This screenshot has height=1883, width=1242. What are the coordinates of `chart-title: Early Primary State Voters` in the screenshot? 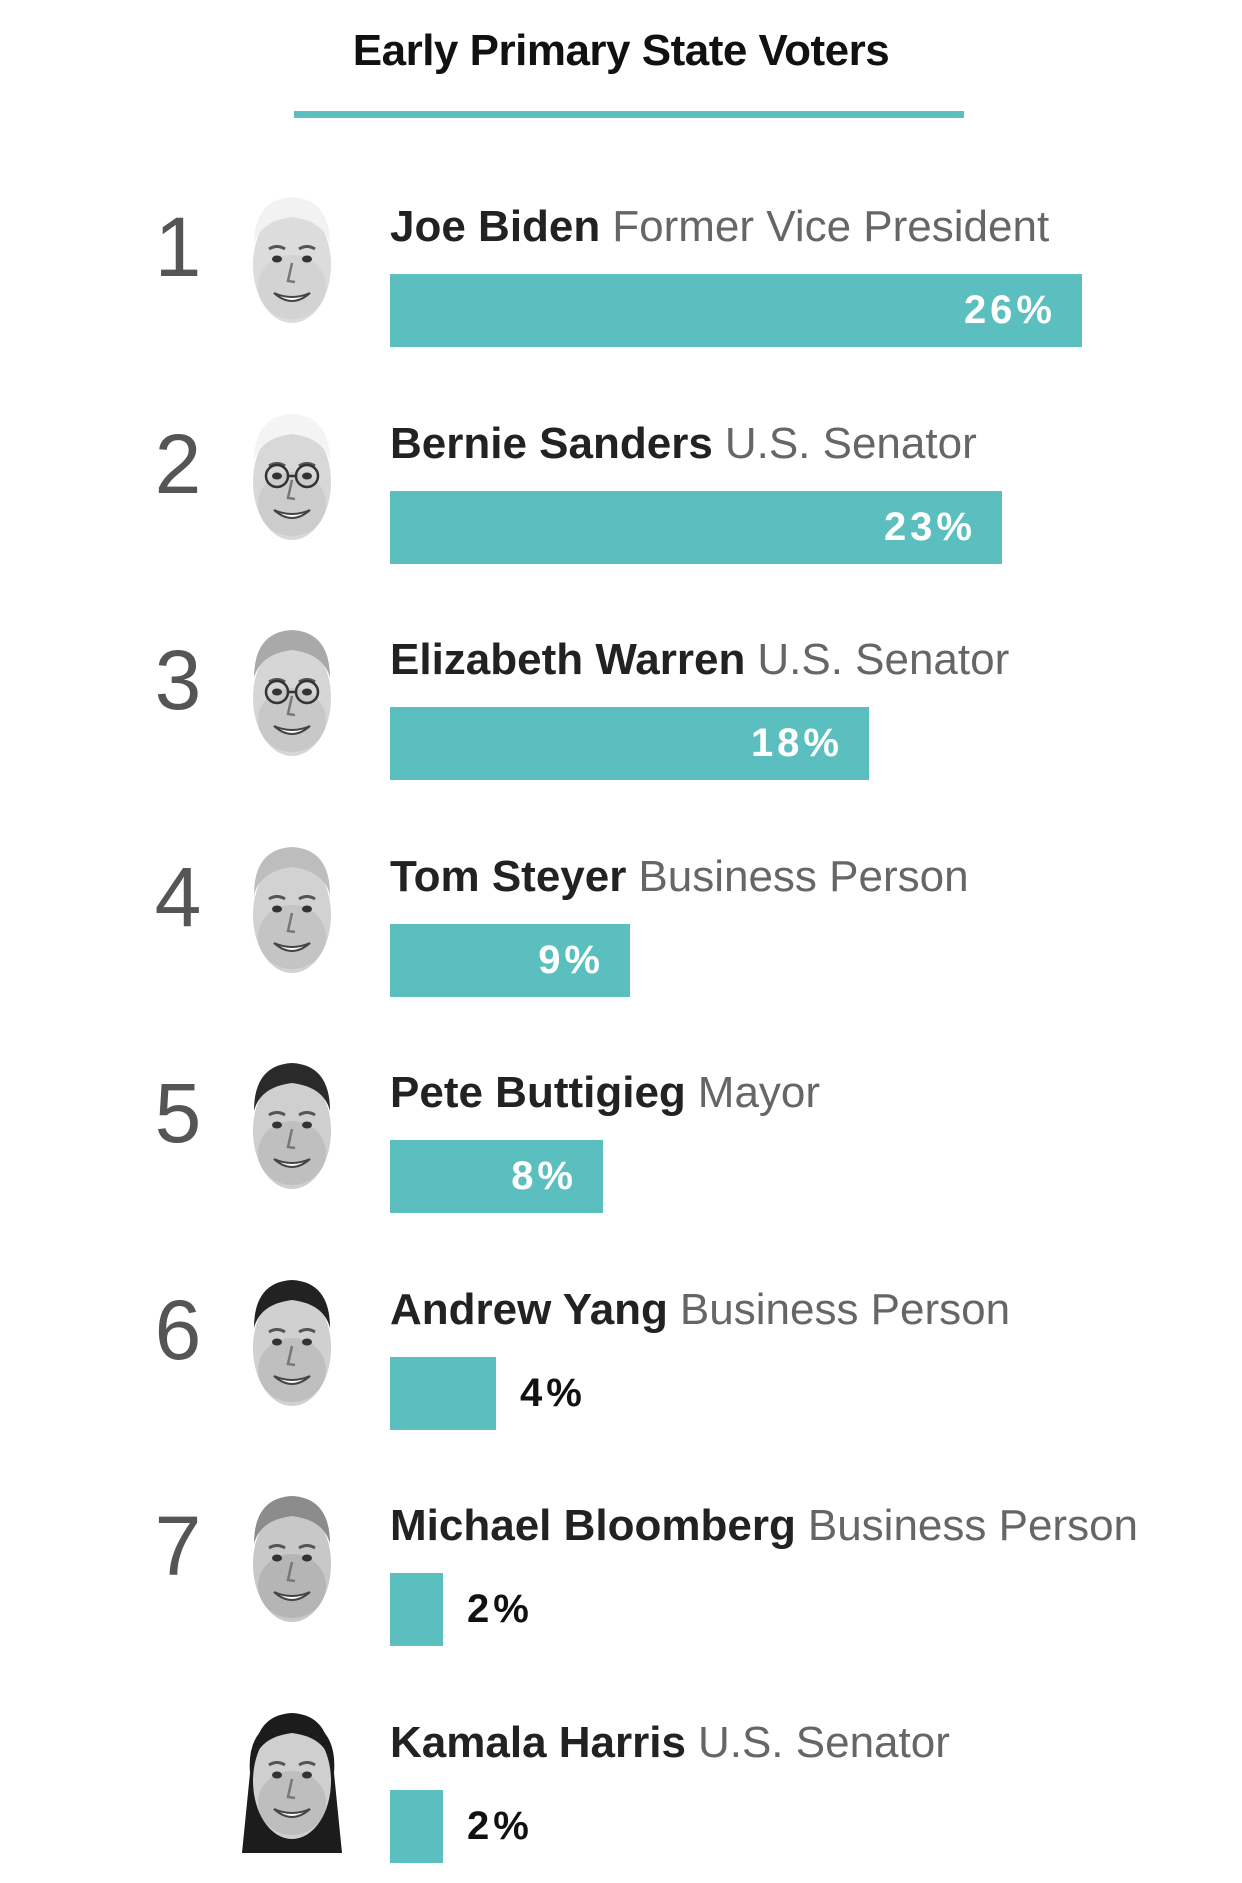 It's located at (621, 50).